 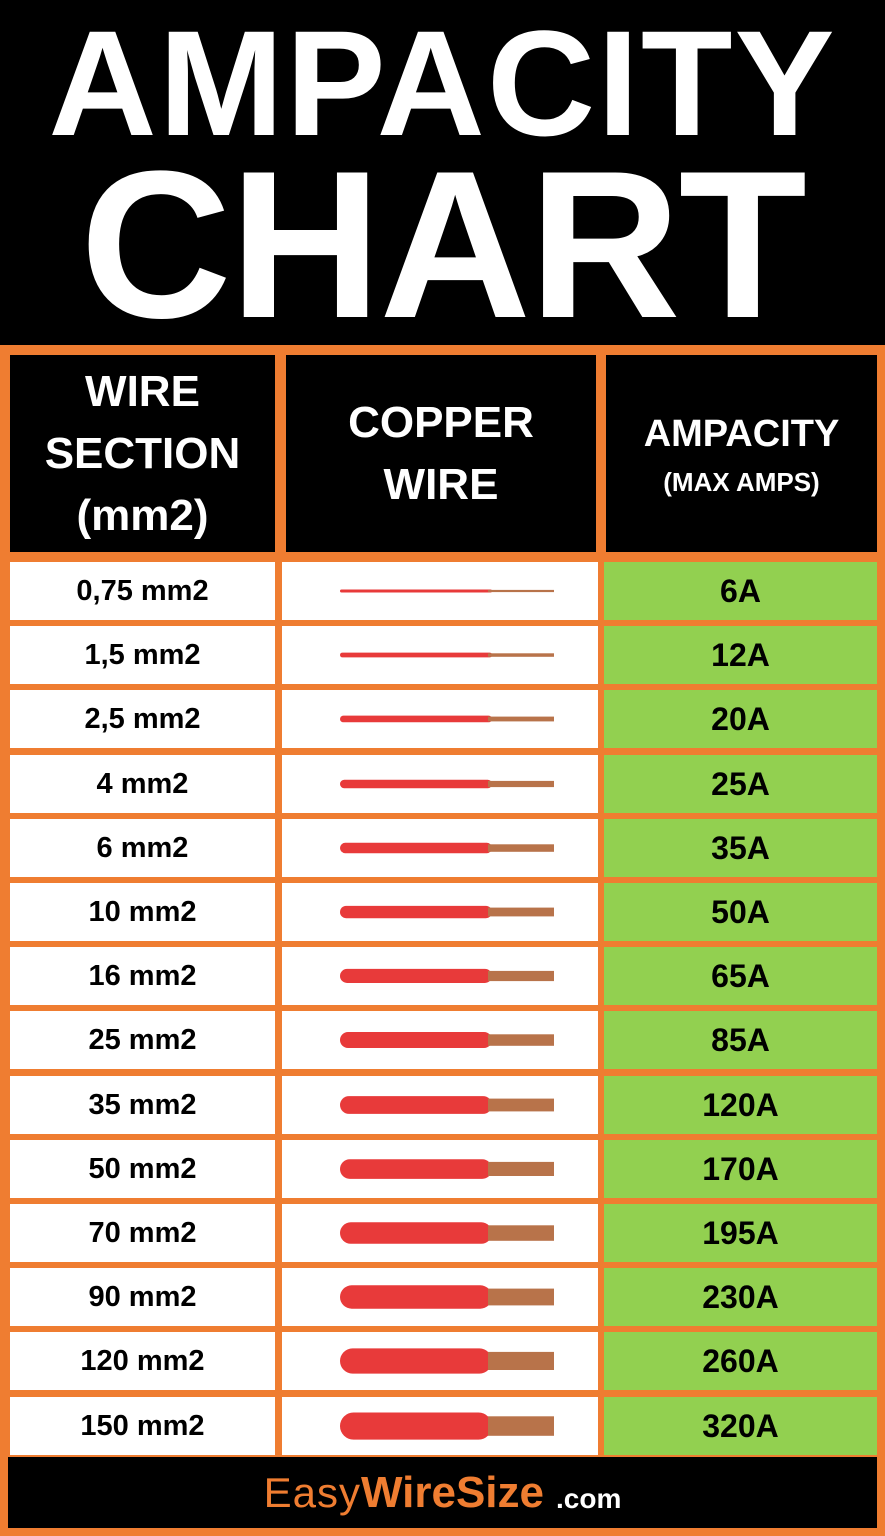 What do you see at coordinates (443, 244) in the screenshot?
I see `title-line-2: CHART` at bounding box center [443, 244].